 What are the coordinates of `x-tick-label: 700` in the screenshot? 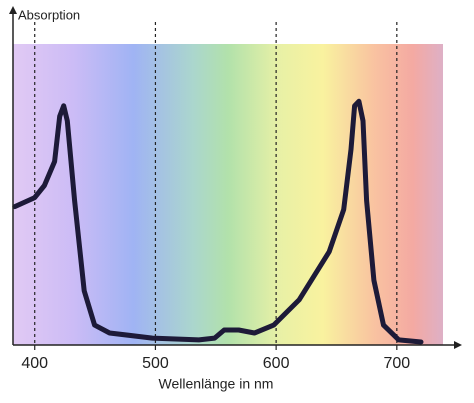 It's located at (396, 363).